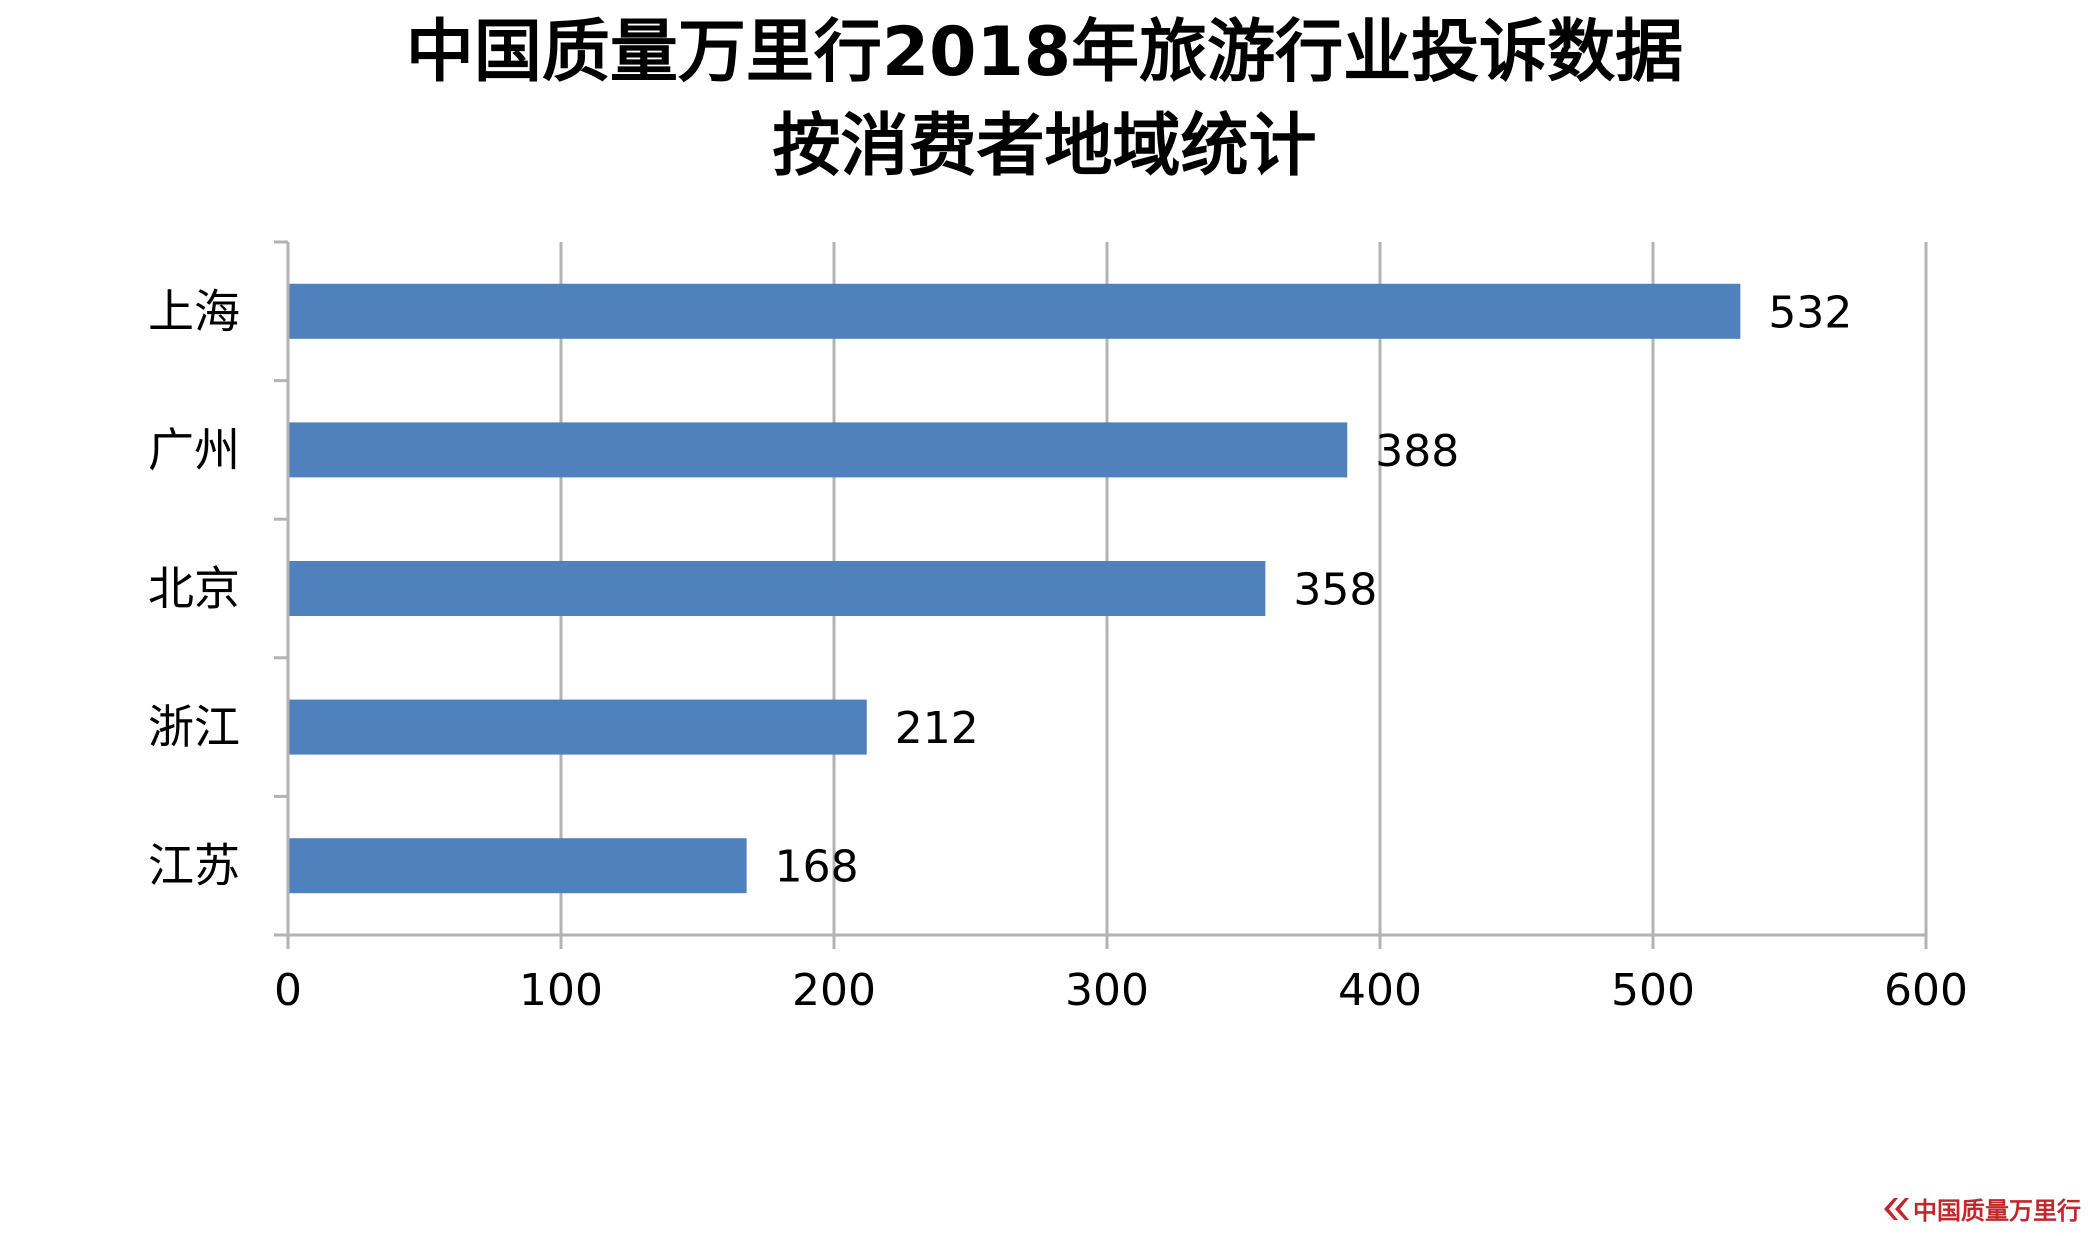 The height and width of the screenshot is (1236, 2089). Describe the element at coordinates (937, 728) in the screenshot. I see `data-label: 212` at that location.